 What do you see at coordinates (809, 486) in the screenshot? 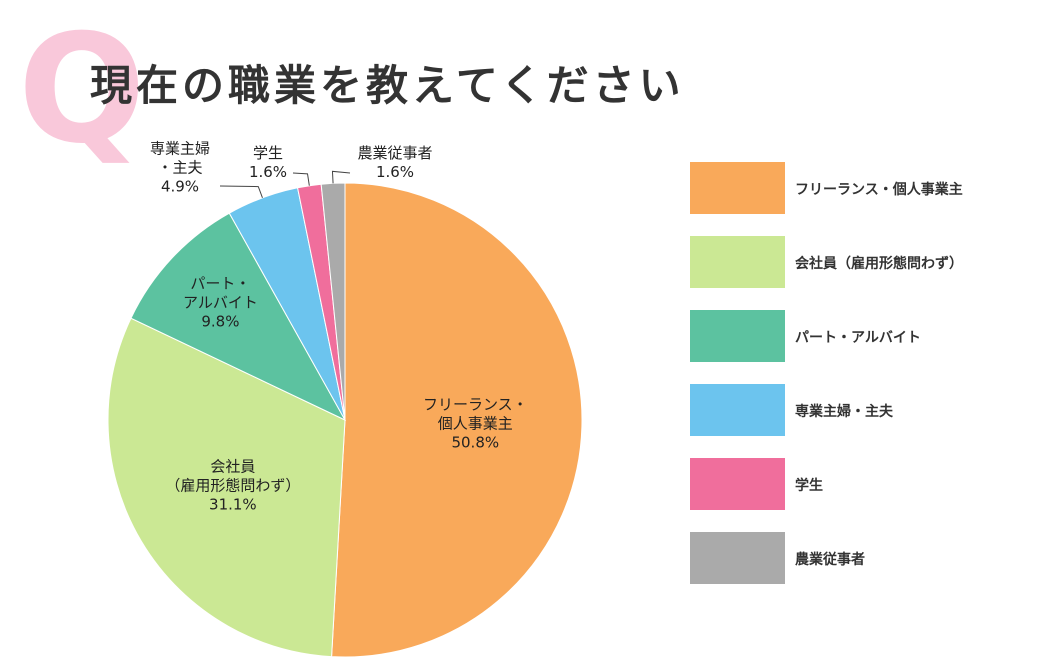
I see `legend-label: 学生` at bounding box center [809, 486].